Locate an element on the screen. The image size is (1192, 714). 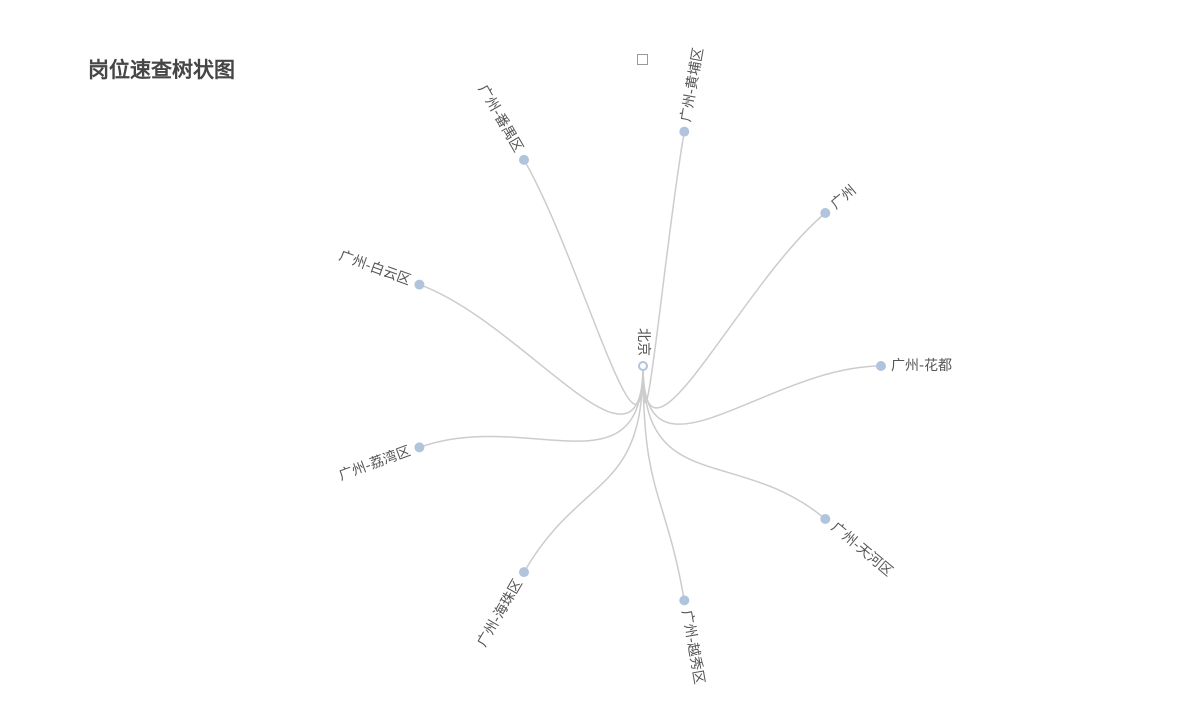
tree-leaf-label: 广州 is located at coordinates (844, 197).